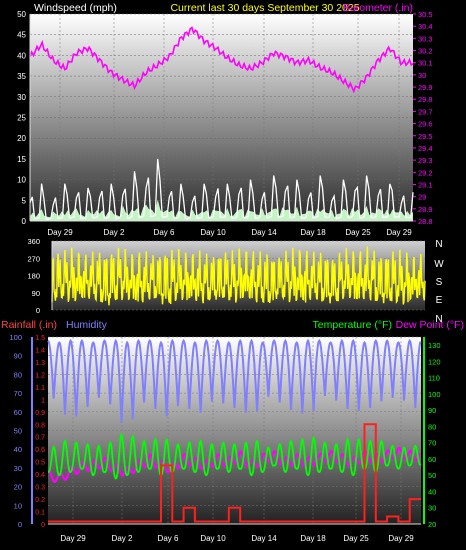 The image size is (466, 550). I want to click on rain-tick-label: 1.3, so click(40, 363).